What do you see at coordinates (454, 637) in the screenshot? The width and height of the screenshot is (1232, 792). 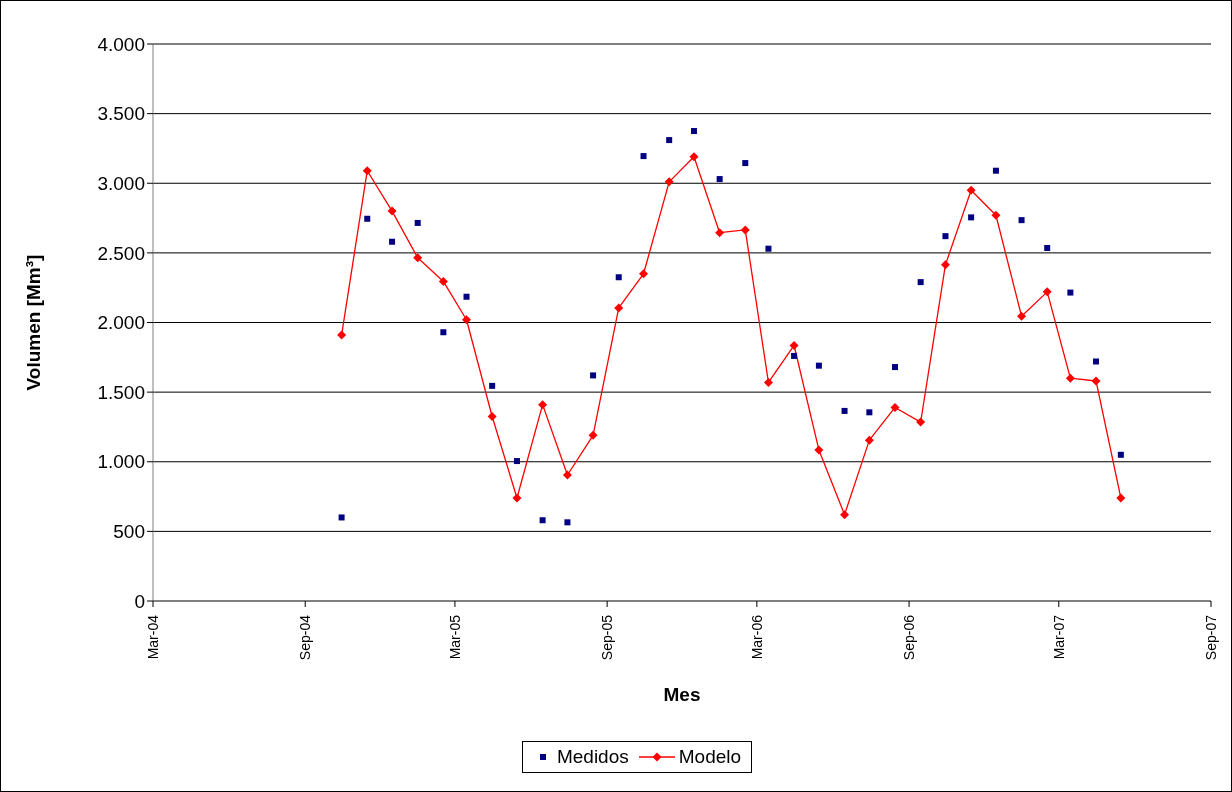 I see `x-tick-label: Mar-05` at bounding box center [454, 637].